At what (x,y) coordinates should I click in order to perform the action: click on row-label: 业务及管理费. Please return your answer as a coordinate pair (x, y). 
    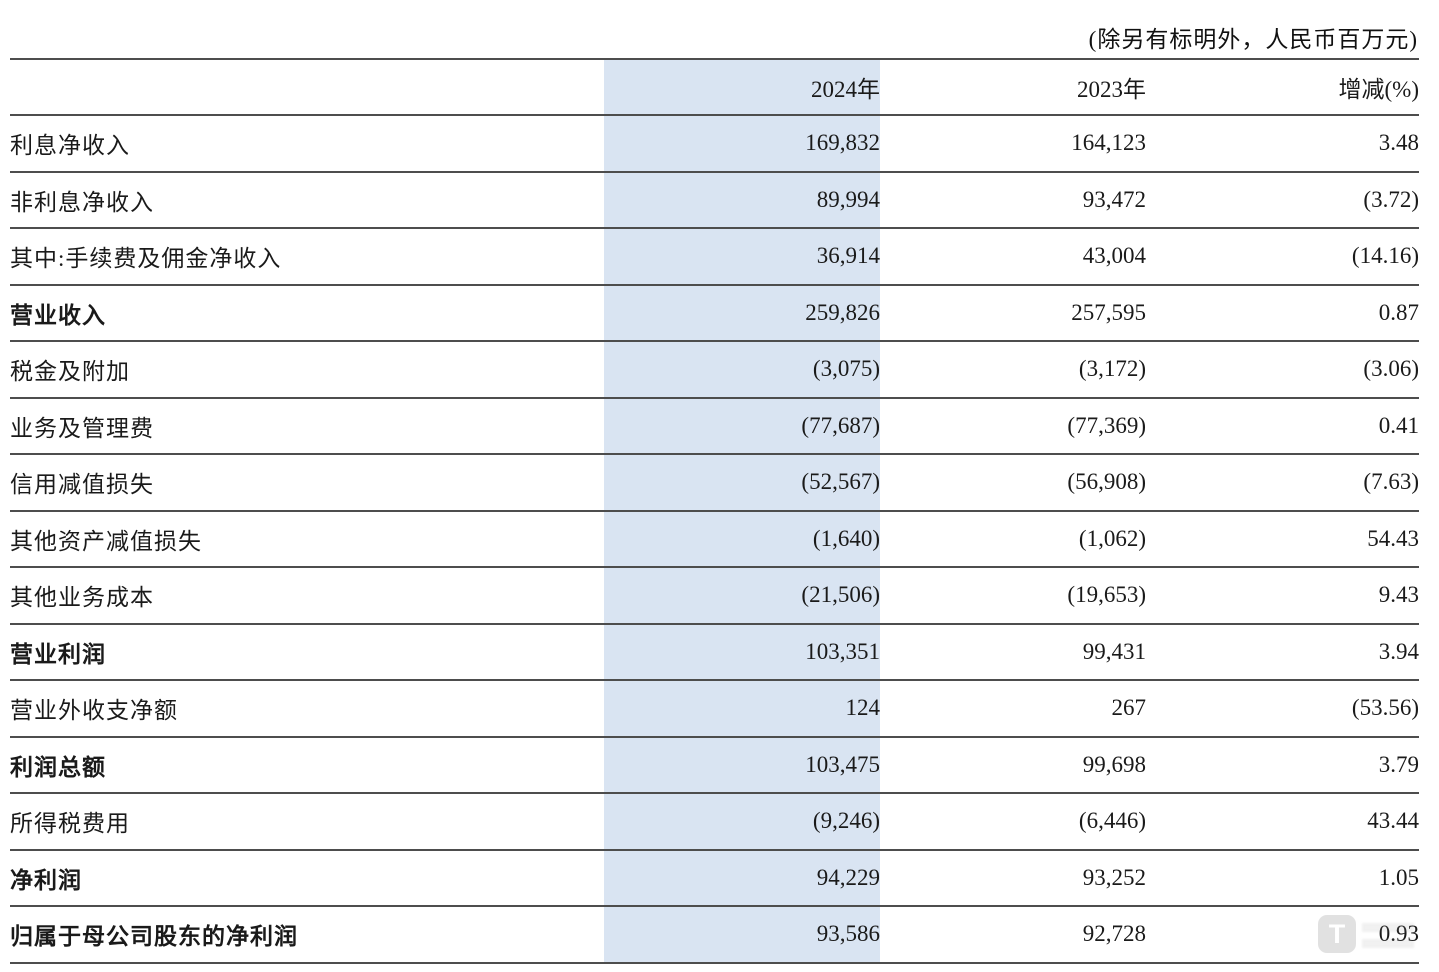
    Looking at the image, I should click on (82, 428).